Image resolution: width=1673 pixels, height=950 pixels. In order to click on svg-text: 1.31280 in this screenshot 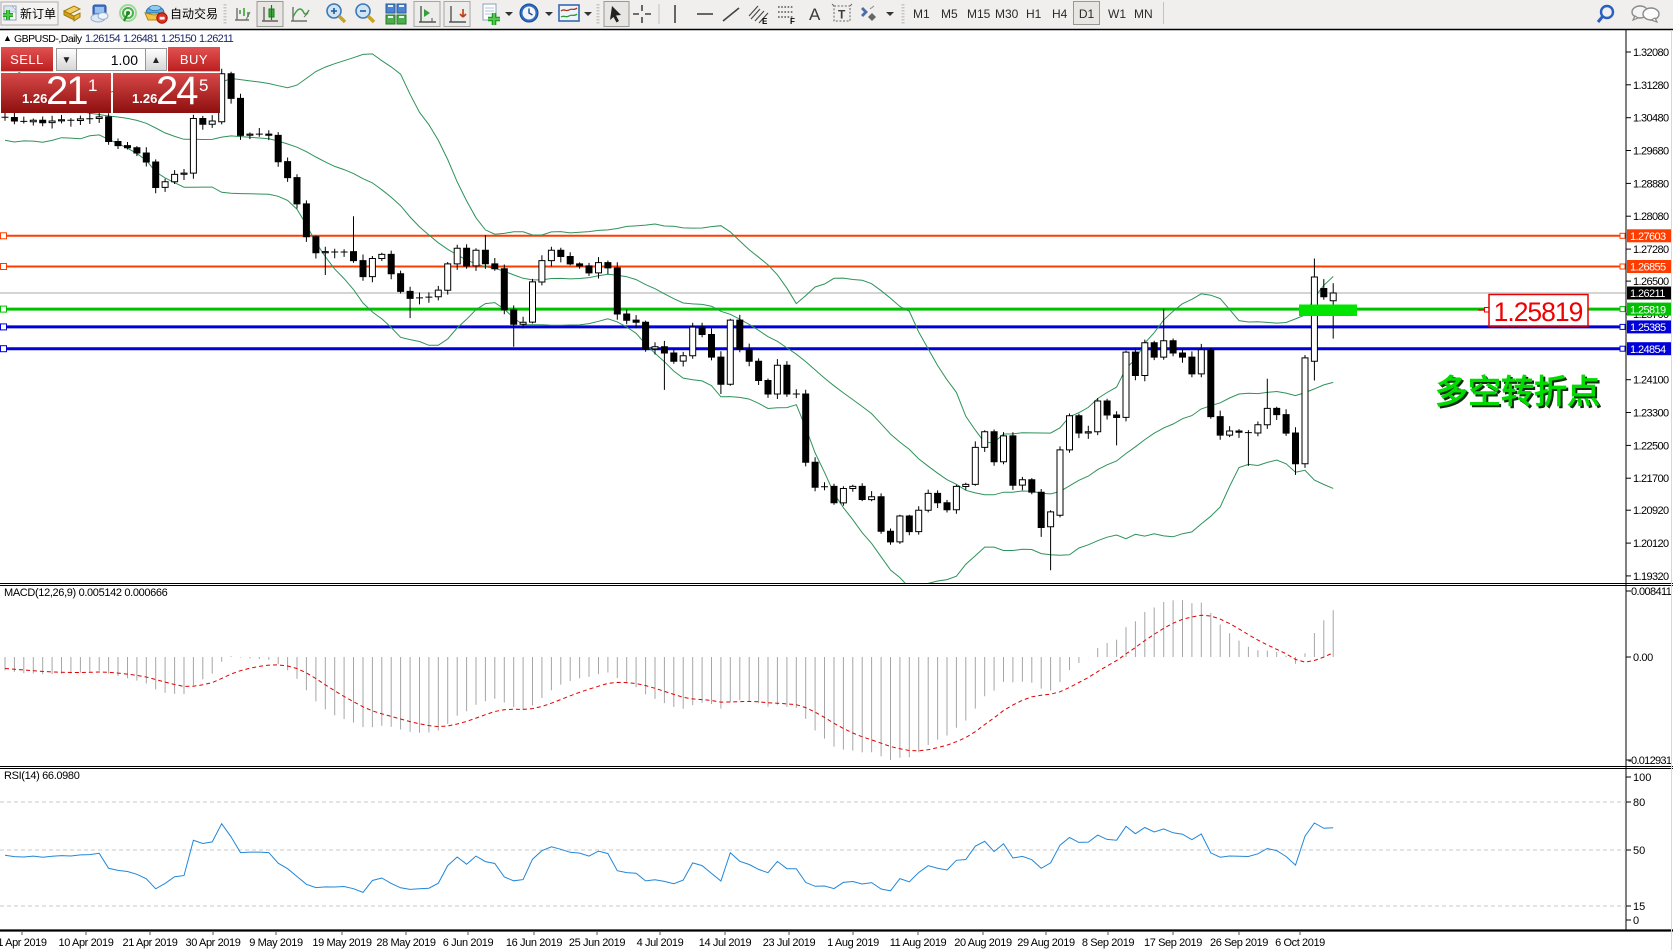, I will do `click(1651, 86)`.